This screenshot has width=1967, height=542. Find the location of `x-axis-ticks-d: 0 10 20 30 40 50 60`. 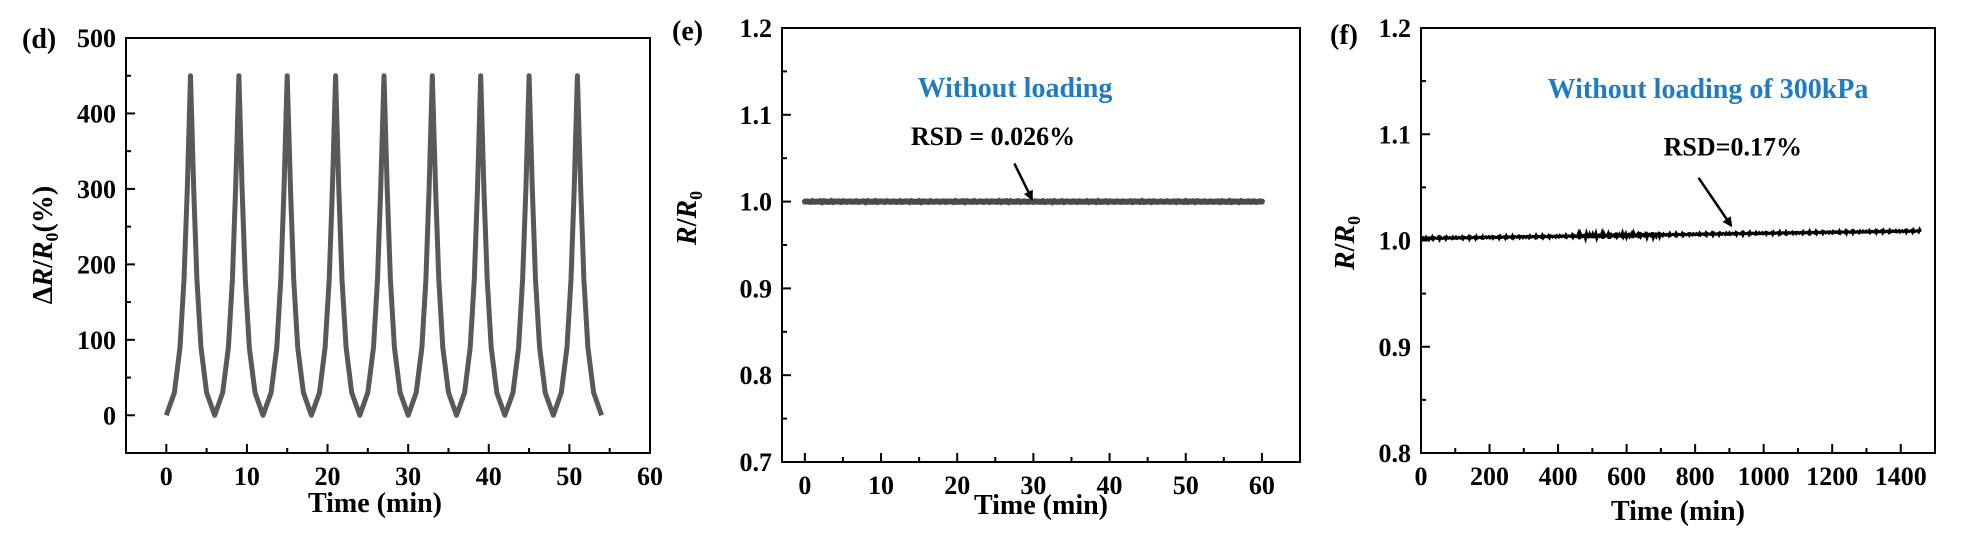

x-axis-ticks-d: 0 10 20 30 40 50 60 is located at coordinates (411, 467).